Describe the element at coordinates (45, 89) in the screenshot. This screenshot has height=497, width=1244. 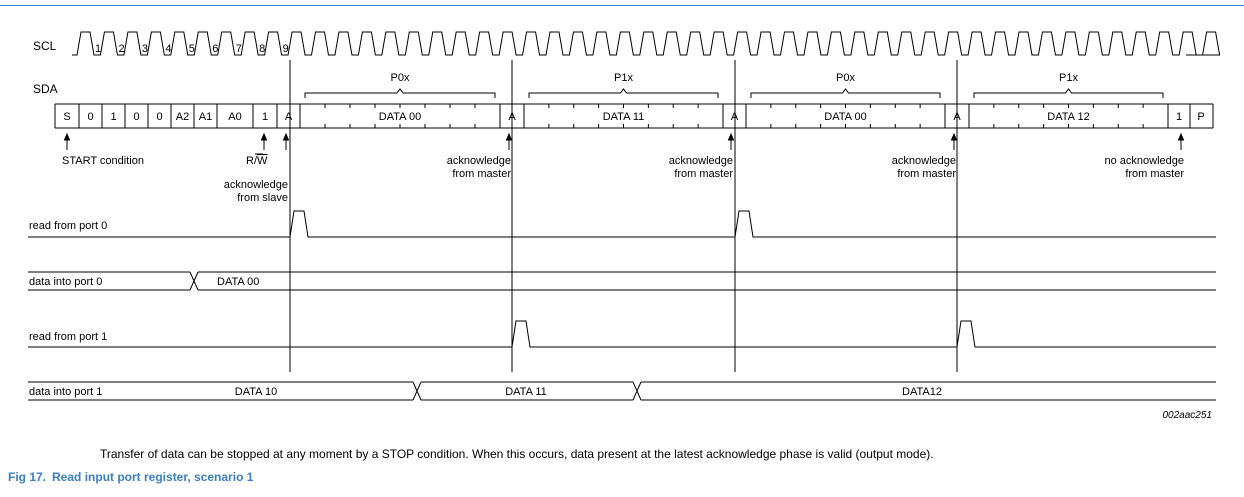
I see `sda-label: SDA` at that location.